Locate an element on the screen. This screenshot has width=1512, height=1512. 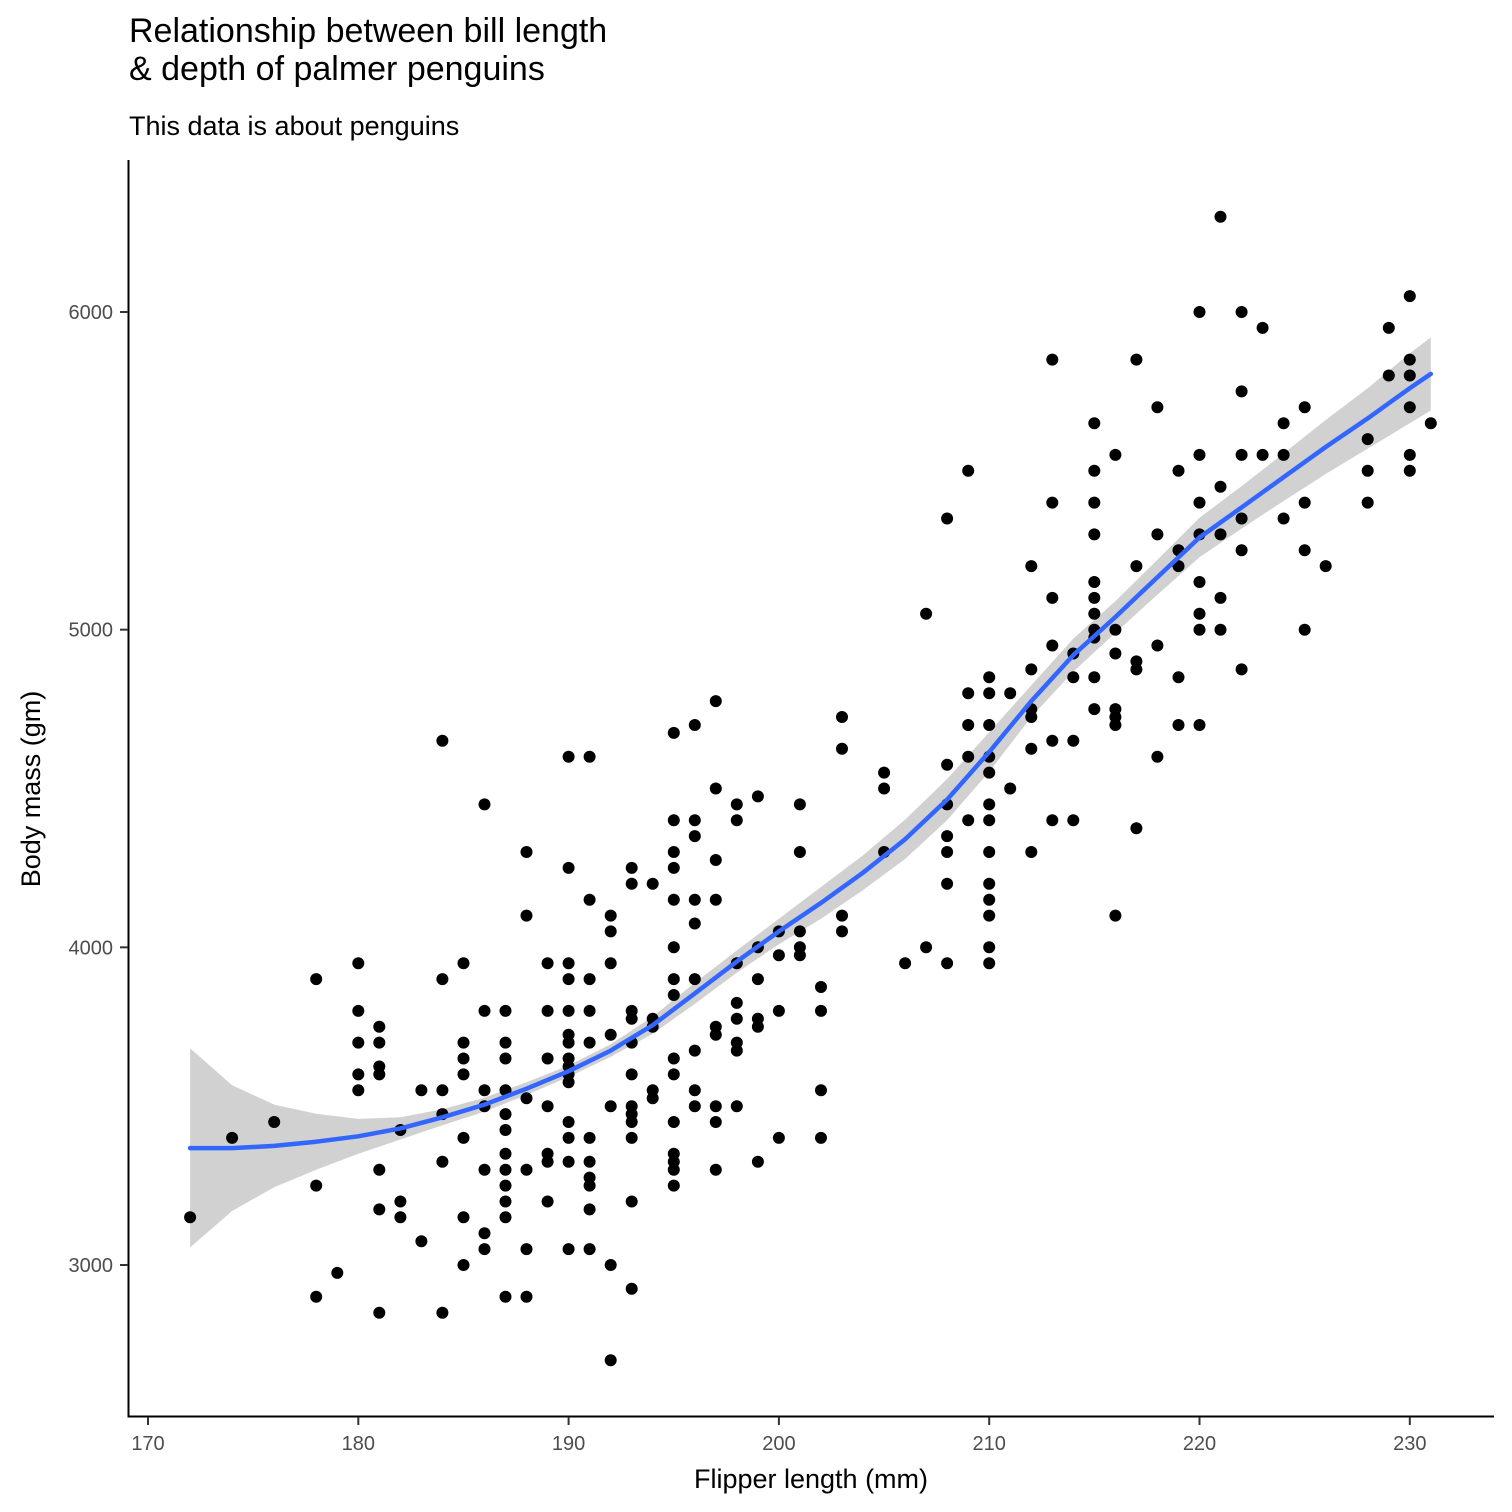
x-tick-label: 170 is located at coordinates (147, 1444).